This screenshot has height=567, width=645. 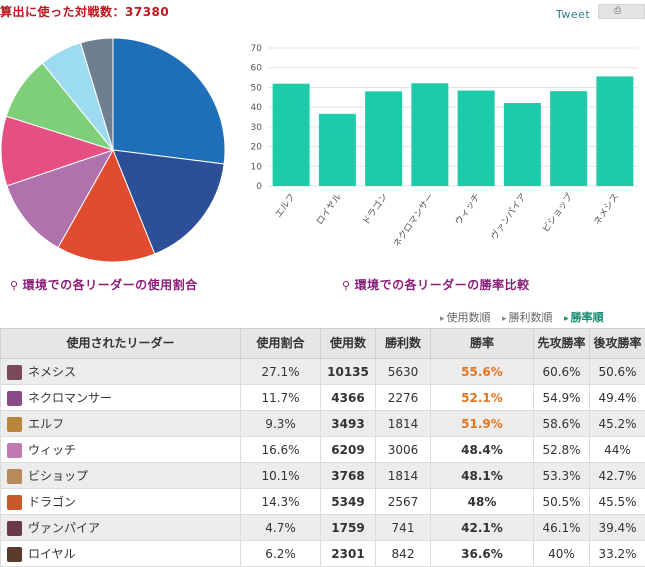 What do you see at coordinates (281, 372) in the screenshot?
I see `usage-rate-cell: 27.1%` at bounding box center [281, 372].